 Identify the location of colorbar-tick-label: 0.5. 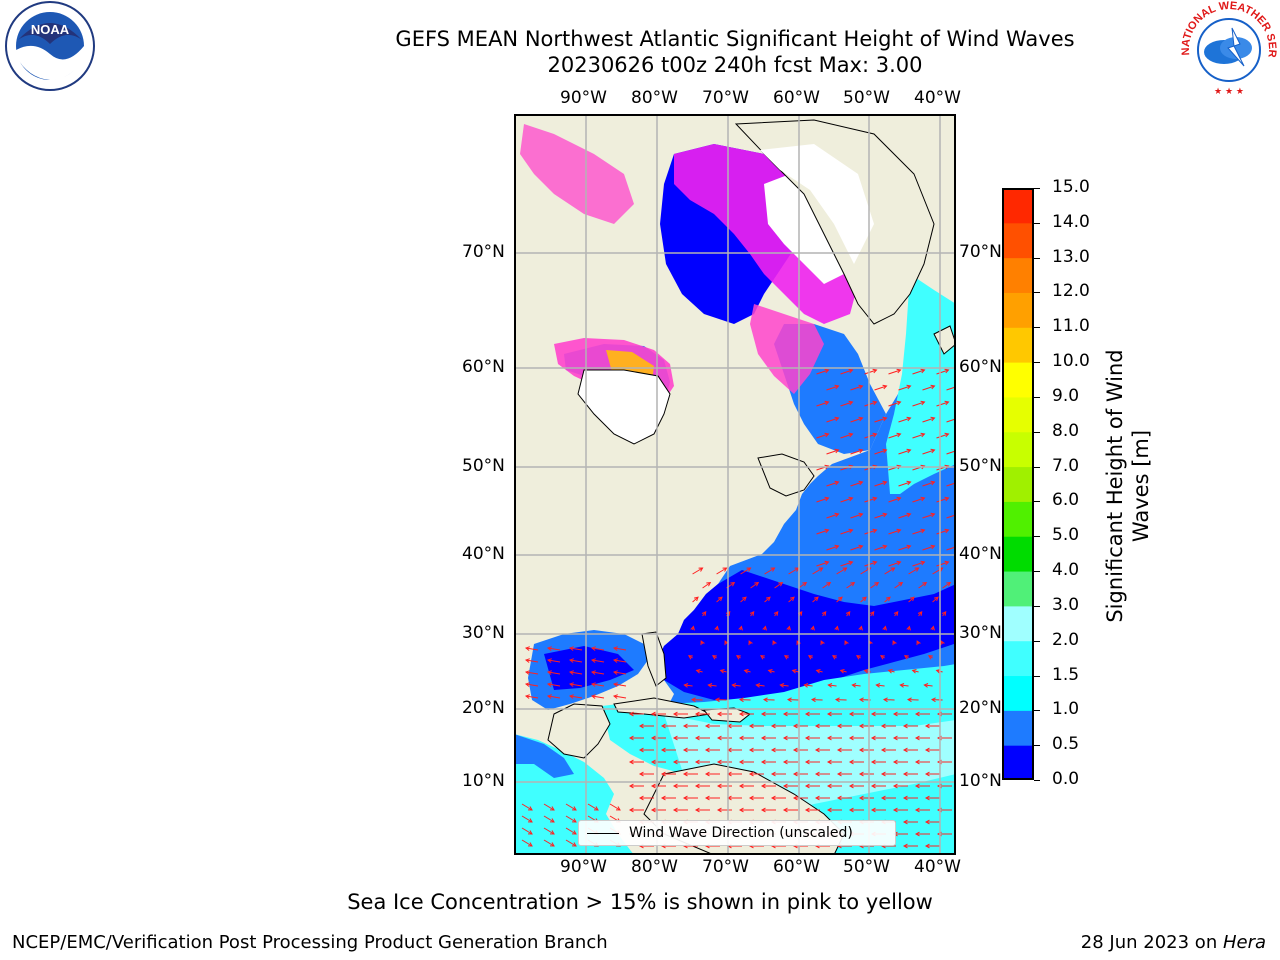
(1066, 744).